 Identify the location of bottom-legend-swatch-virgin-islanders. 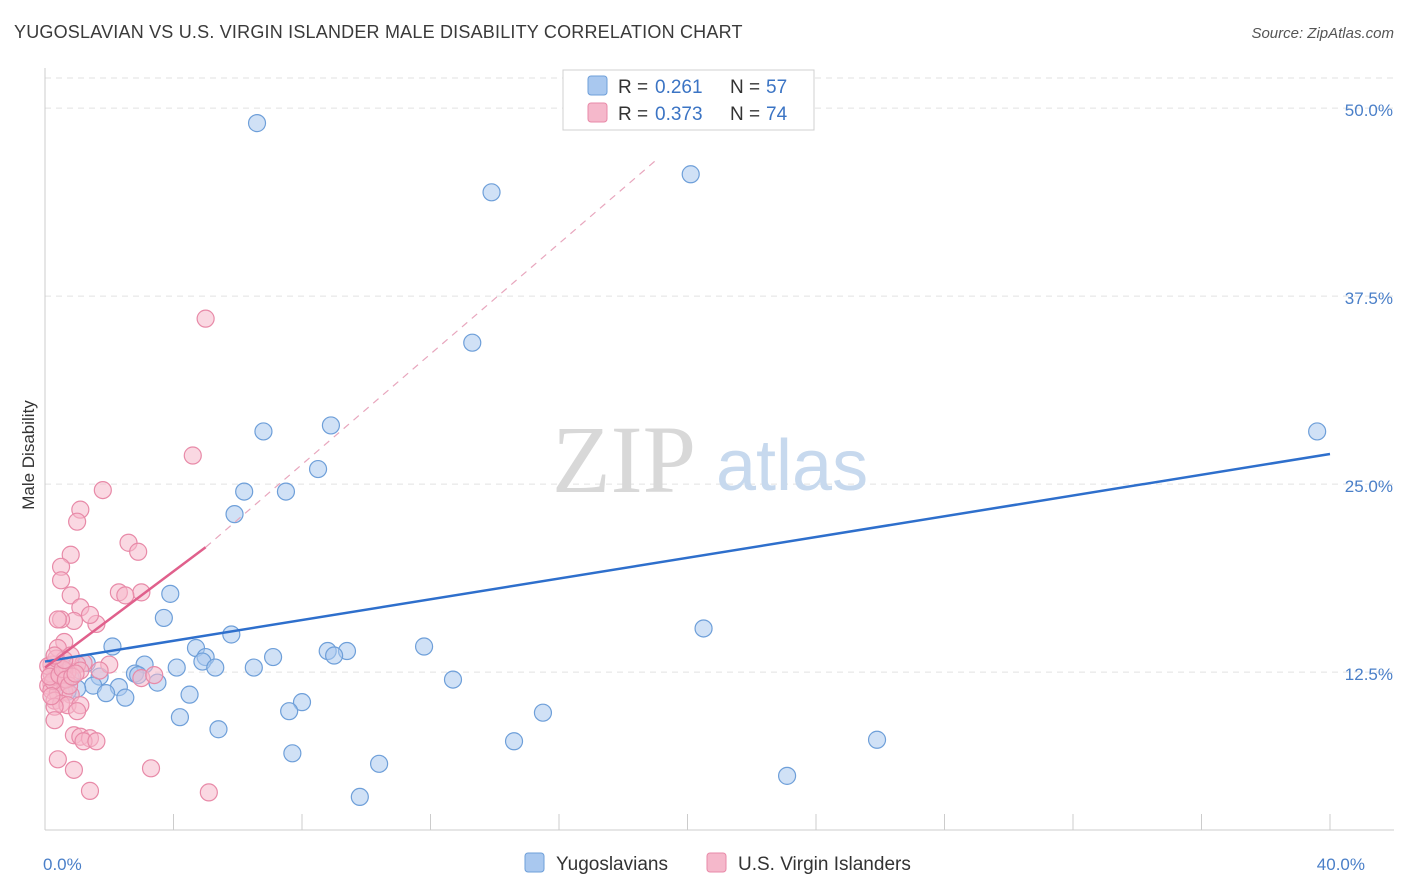
(716, 862).